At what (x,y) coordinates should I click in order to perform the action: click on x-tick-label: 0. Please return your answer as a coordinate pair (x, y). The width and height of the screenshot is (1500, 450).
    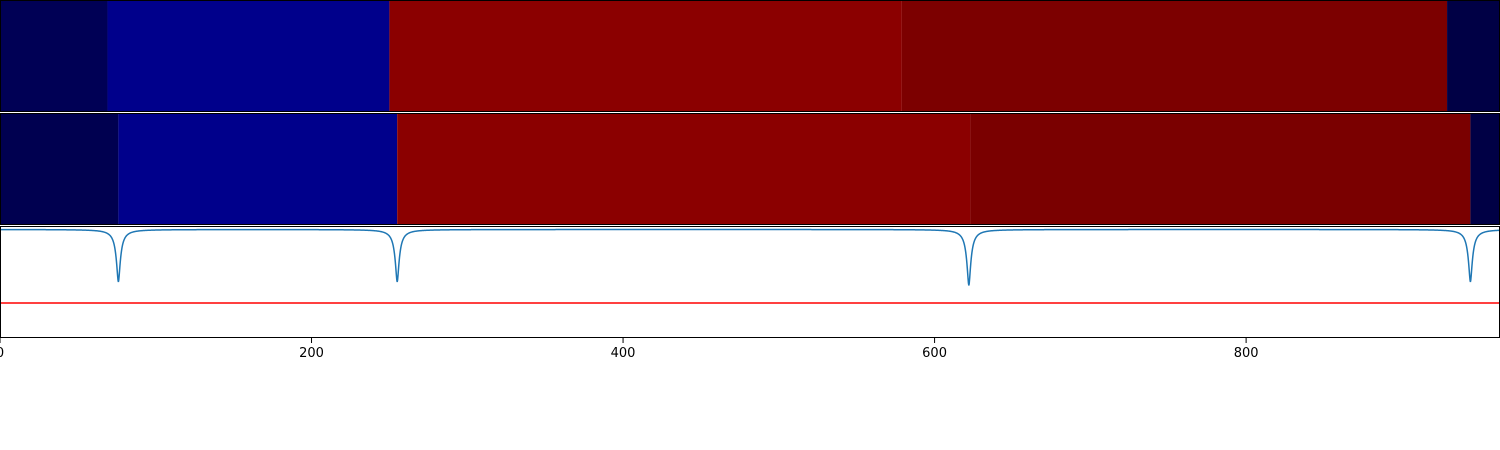
    Looking at the image, I should click on (2, 353).